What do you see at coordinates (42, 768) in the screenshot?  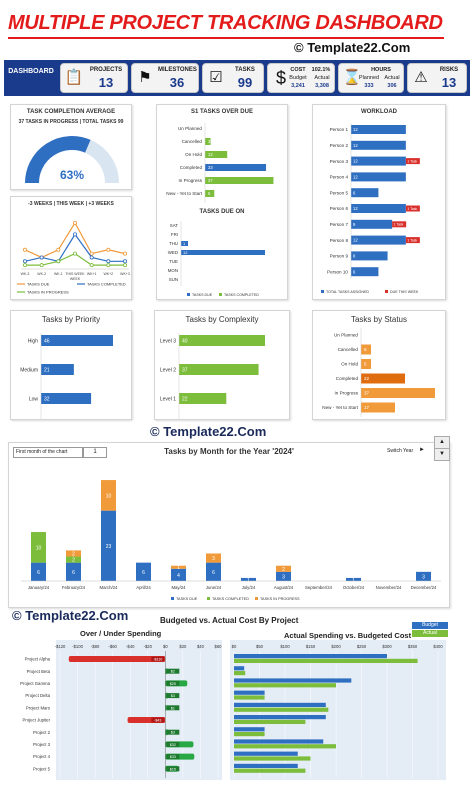 I see `spending-category-label: Project 5` at bounding box center [42, 768].